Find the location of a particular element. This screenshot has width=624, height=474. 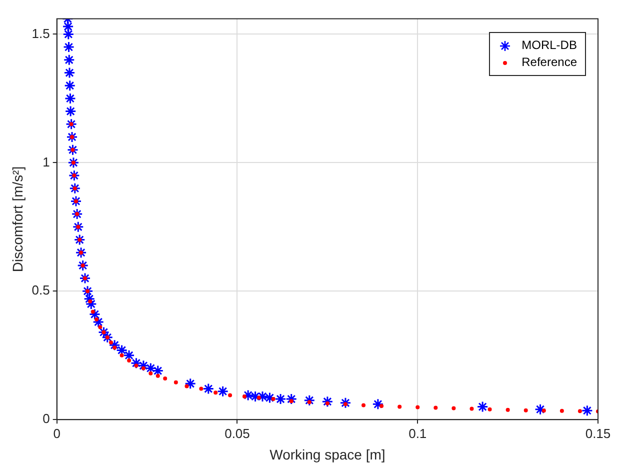

x-tick-label: 0 is located at coordinates (56, 433).